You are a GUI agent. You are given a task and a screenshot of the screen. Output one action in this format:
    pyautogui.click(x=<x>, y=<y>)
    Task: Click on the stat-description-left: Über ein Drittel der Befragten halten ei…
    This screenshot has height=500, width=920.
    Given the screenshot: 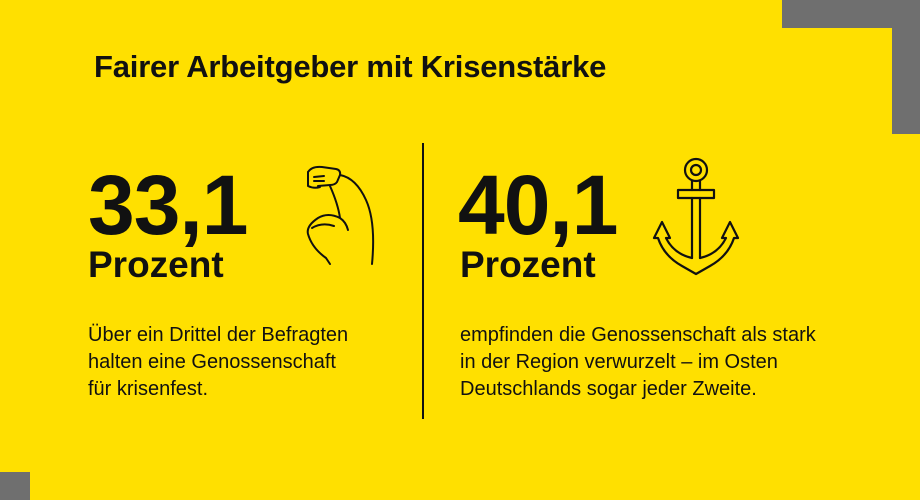 What is the action you would take?
    pyautogui.click(x=218, y=362)
    